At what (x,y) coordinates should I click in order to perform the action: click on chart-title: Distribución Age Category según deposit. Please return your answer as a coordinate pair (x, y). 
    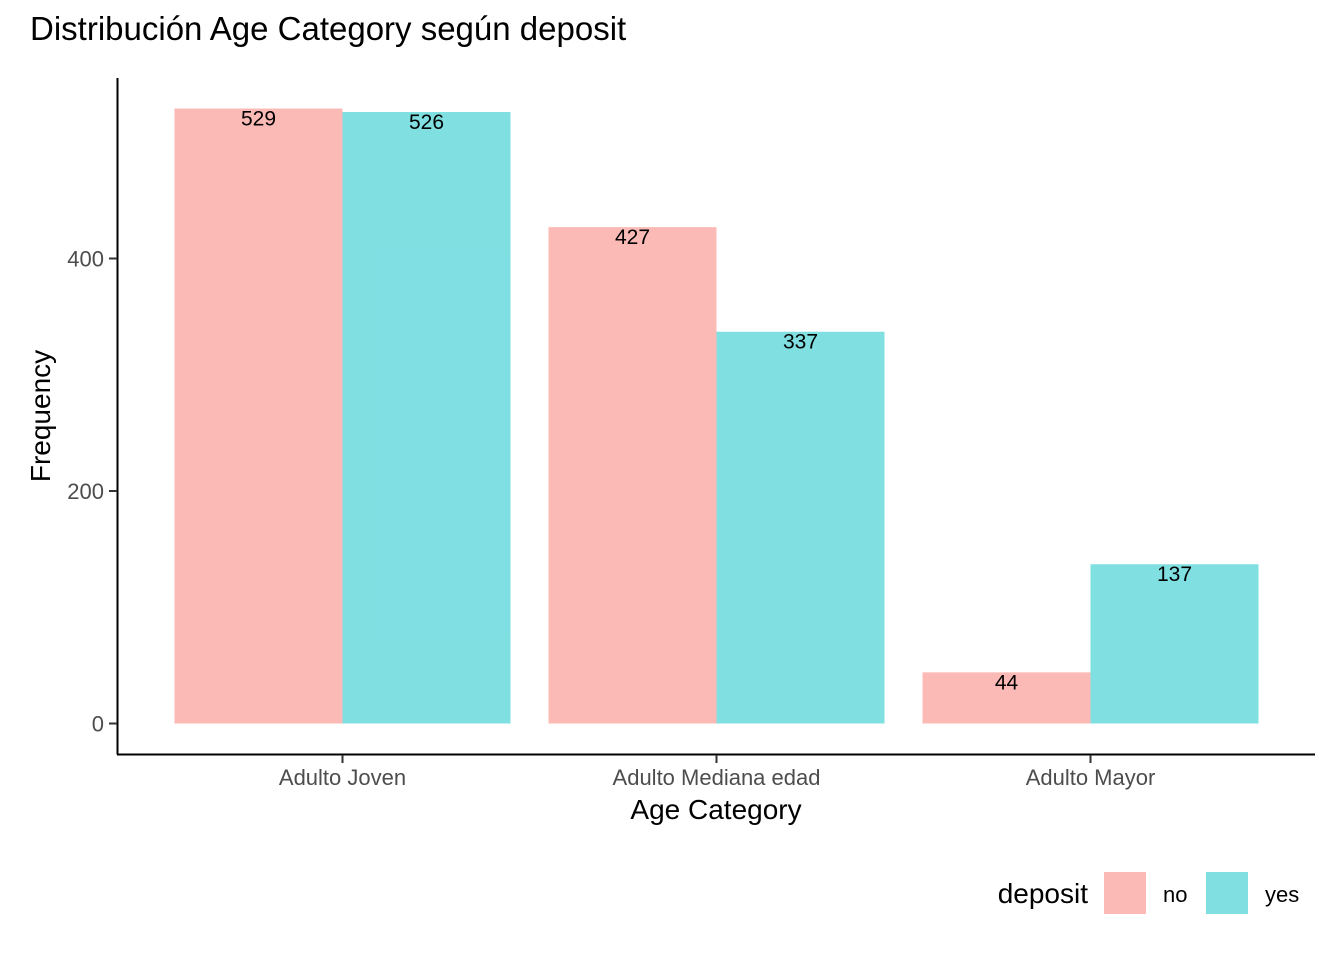
    Looking at the image, I should click on (328, 28).